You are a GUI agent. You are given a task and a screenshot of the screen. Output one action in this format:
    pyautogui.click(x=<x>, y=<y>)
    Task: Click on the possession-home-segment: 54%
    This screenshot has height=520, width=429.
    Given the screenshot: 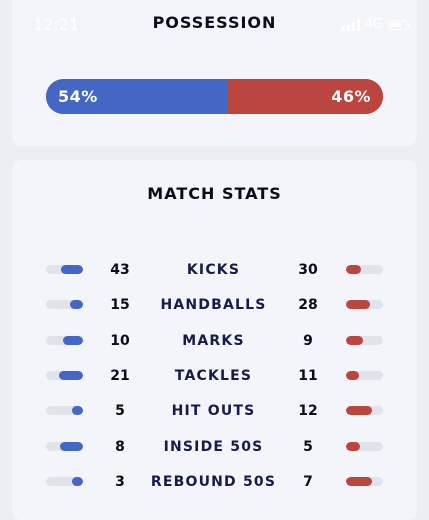 What is the action you would take?
    pyautogui.click(x=137, y=96)
    